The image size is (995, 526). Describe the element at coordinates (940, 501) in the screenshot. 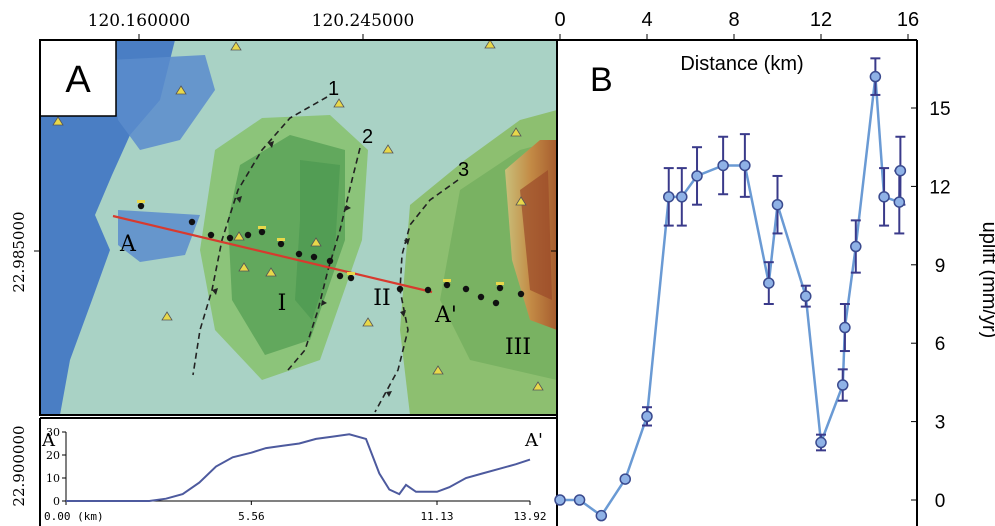

I see `y-tick-label: 0` at that location.